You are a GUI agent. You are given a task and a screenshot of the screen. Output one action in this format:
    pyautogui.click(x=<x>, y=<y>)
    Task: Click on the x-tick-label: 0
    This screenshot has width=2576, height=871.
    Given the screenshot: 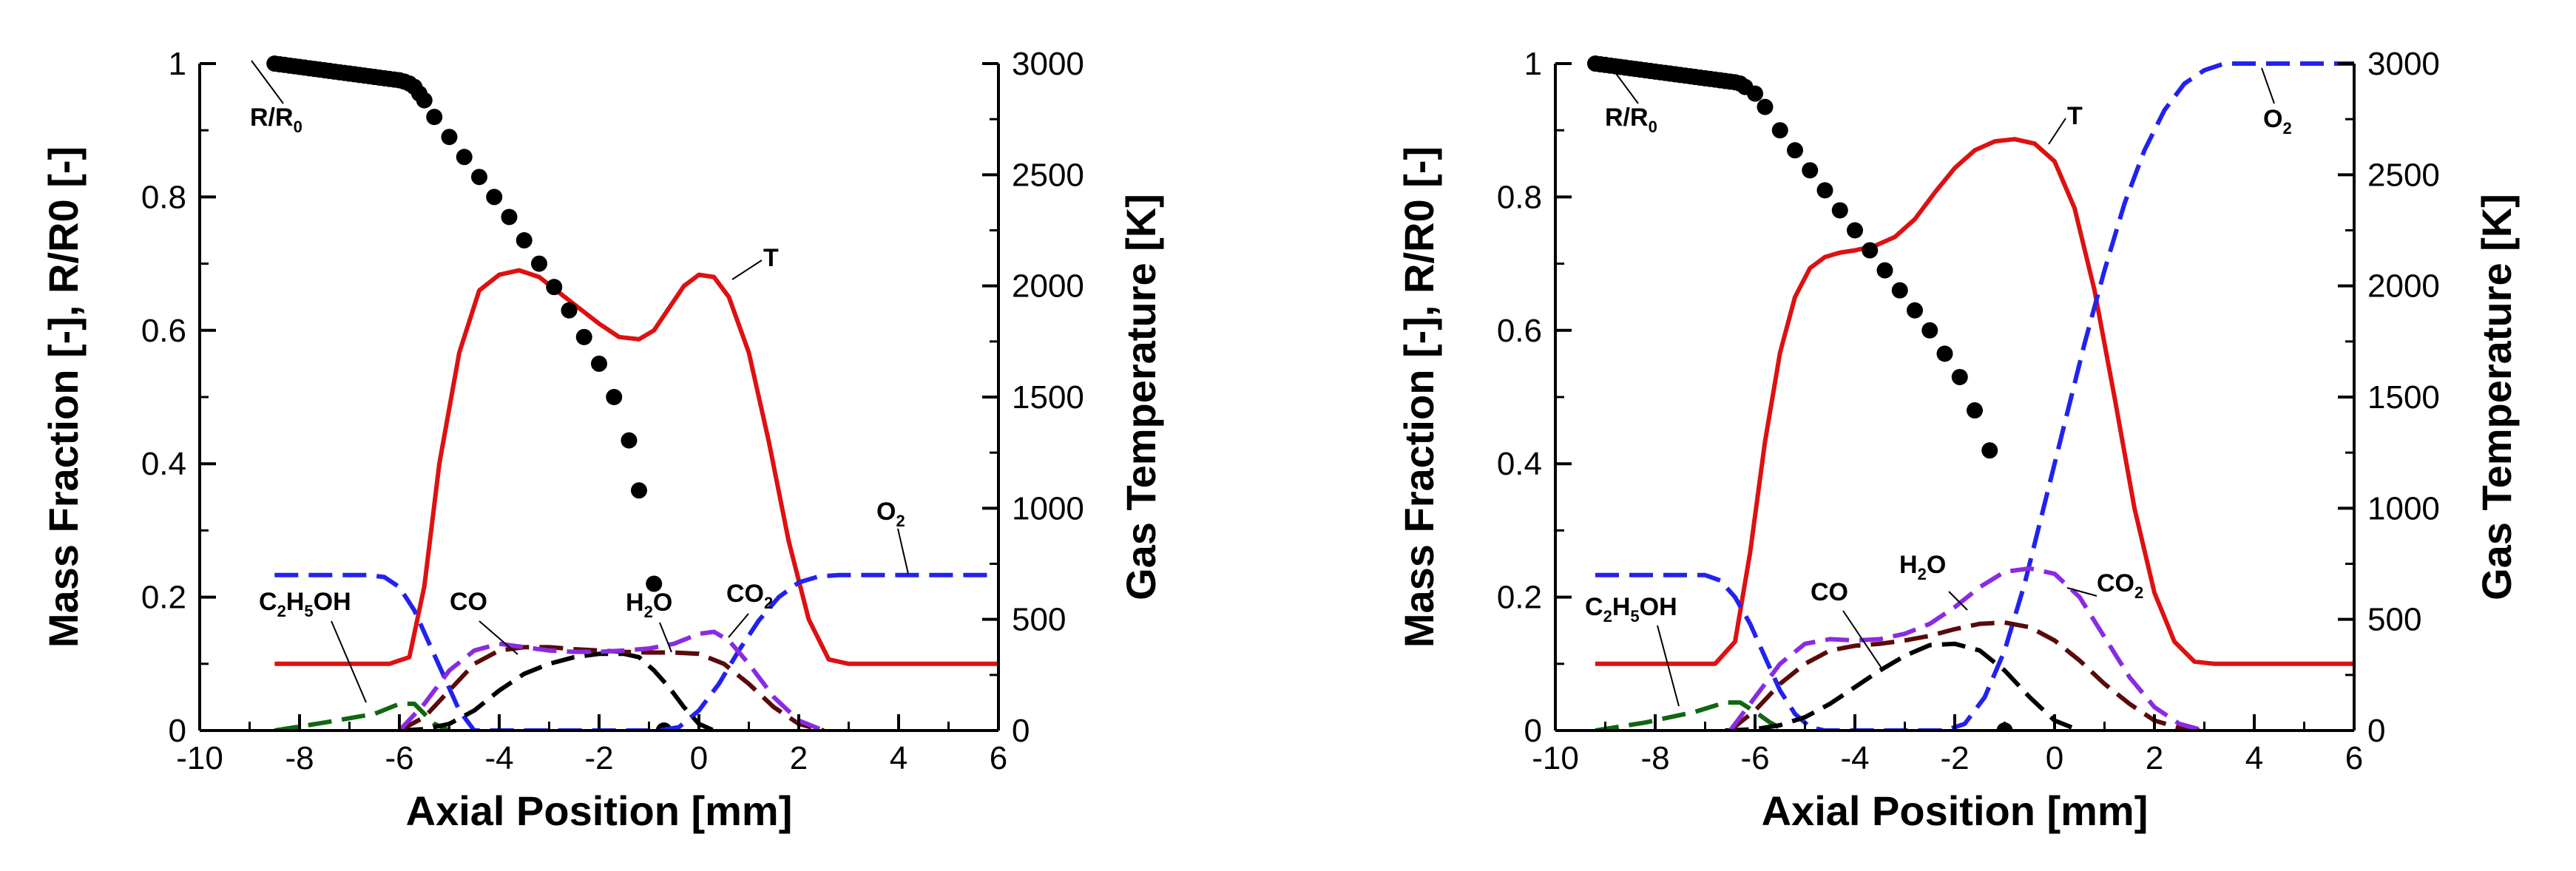 What is the action you would take?
    pyautogui.click(x=2054, y=758)
    